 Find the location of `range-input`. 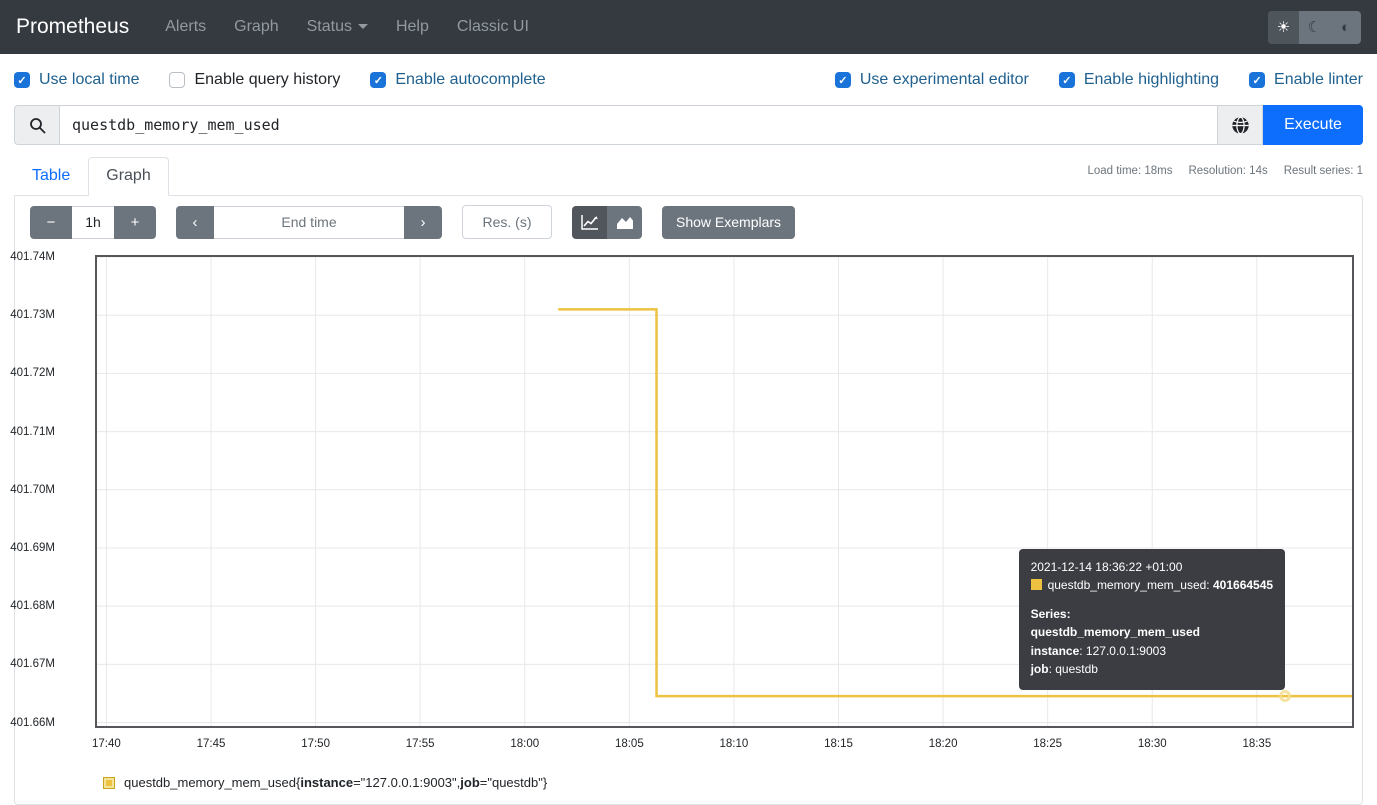

range-input is located at coordinates (93, 222).